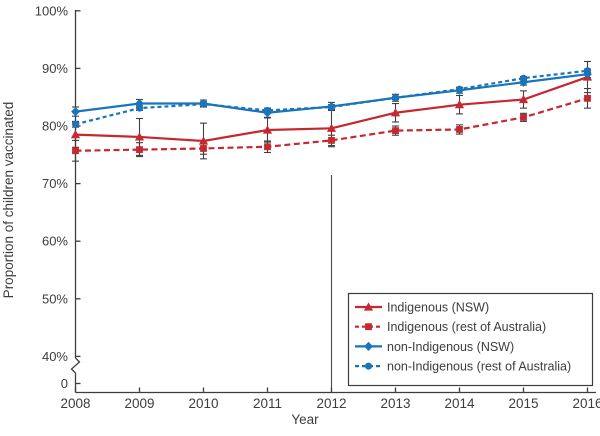 The height and width of the screenshot is (436, 600). Describe the element at coordinates (55, 68) in the screenshot. I see `y-tick-label: 90%` at that location.